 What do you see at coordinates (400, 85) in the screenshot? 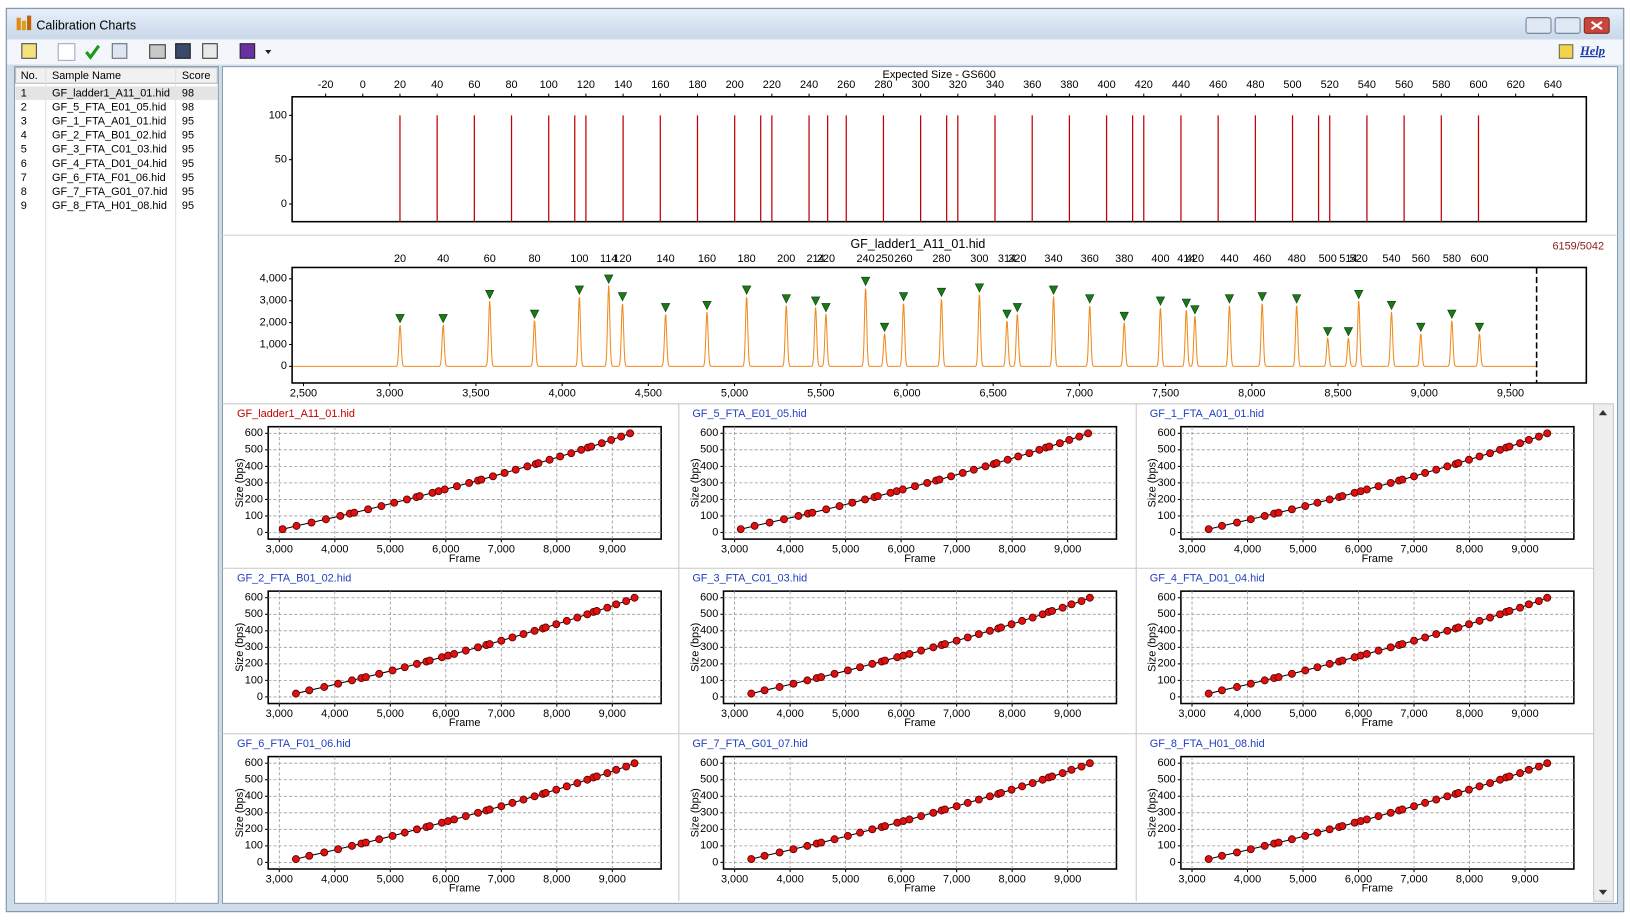
I see `x-tick-label: 20` at bounding box center [400, 85].